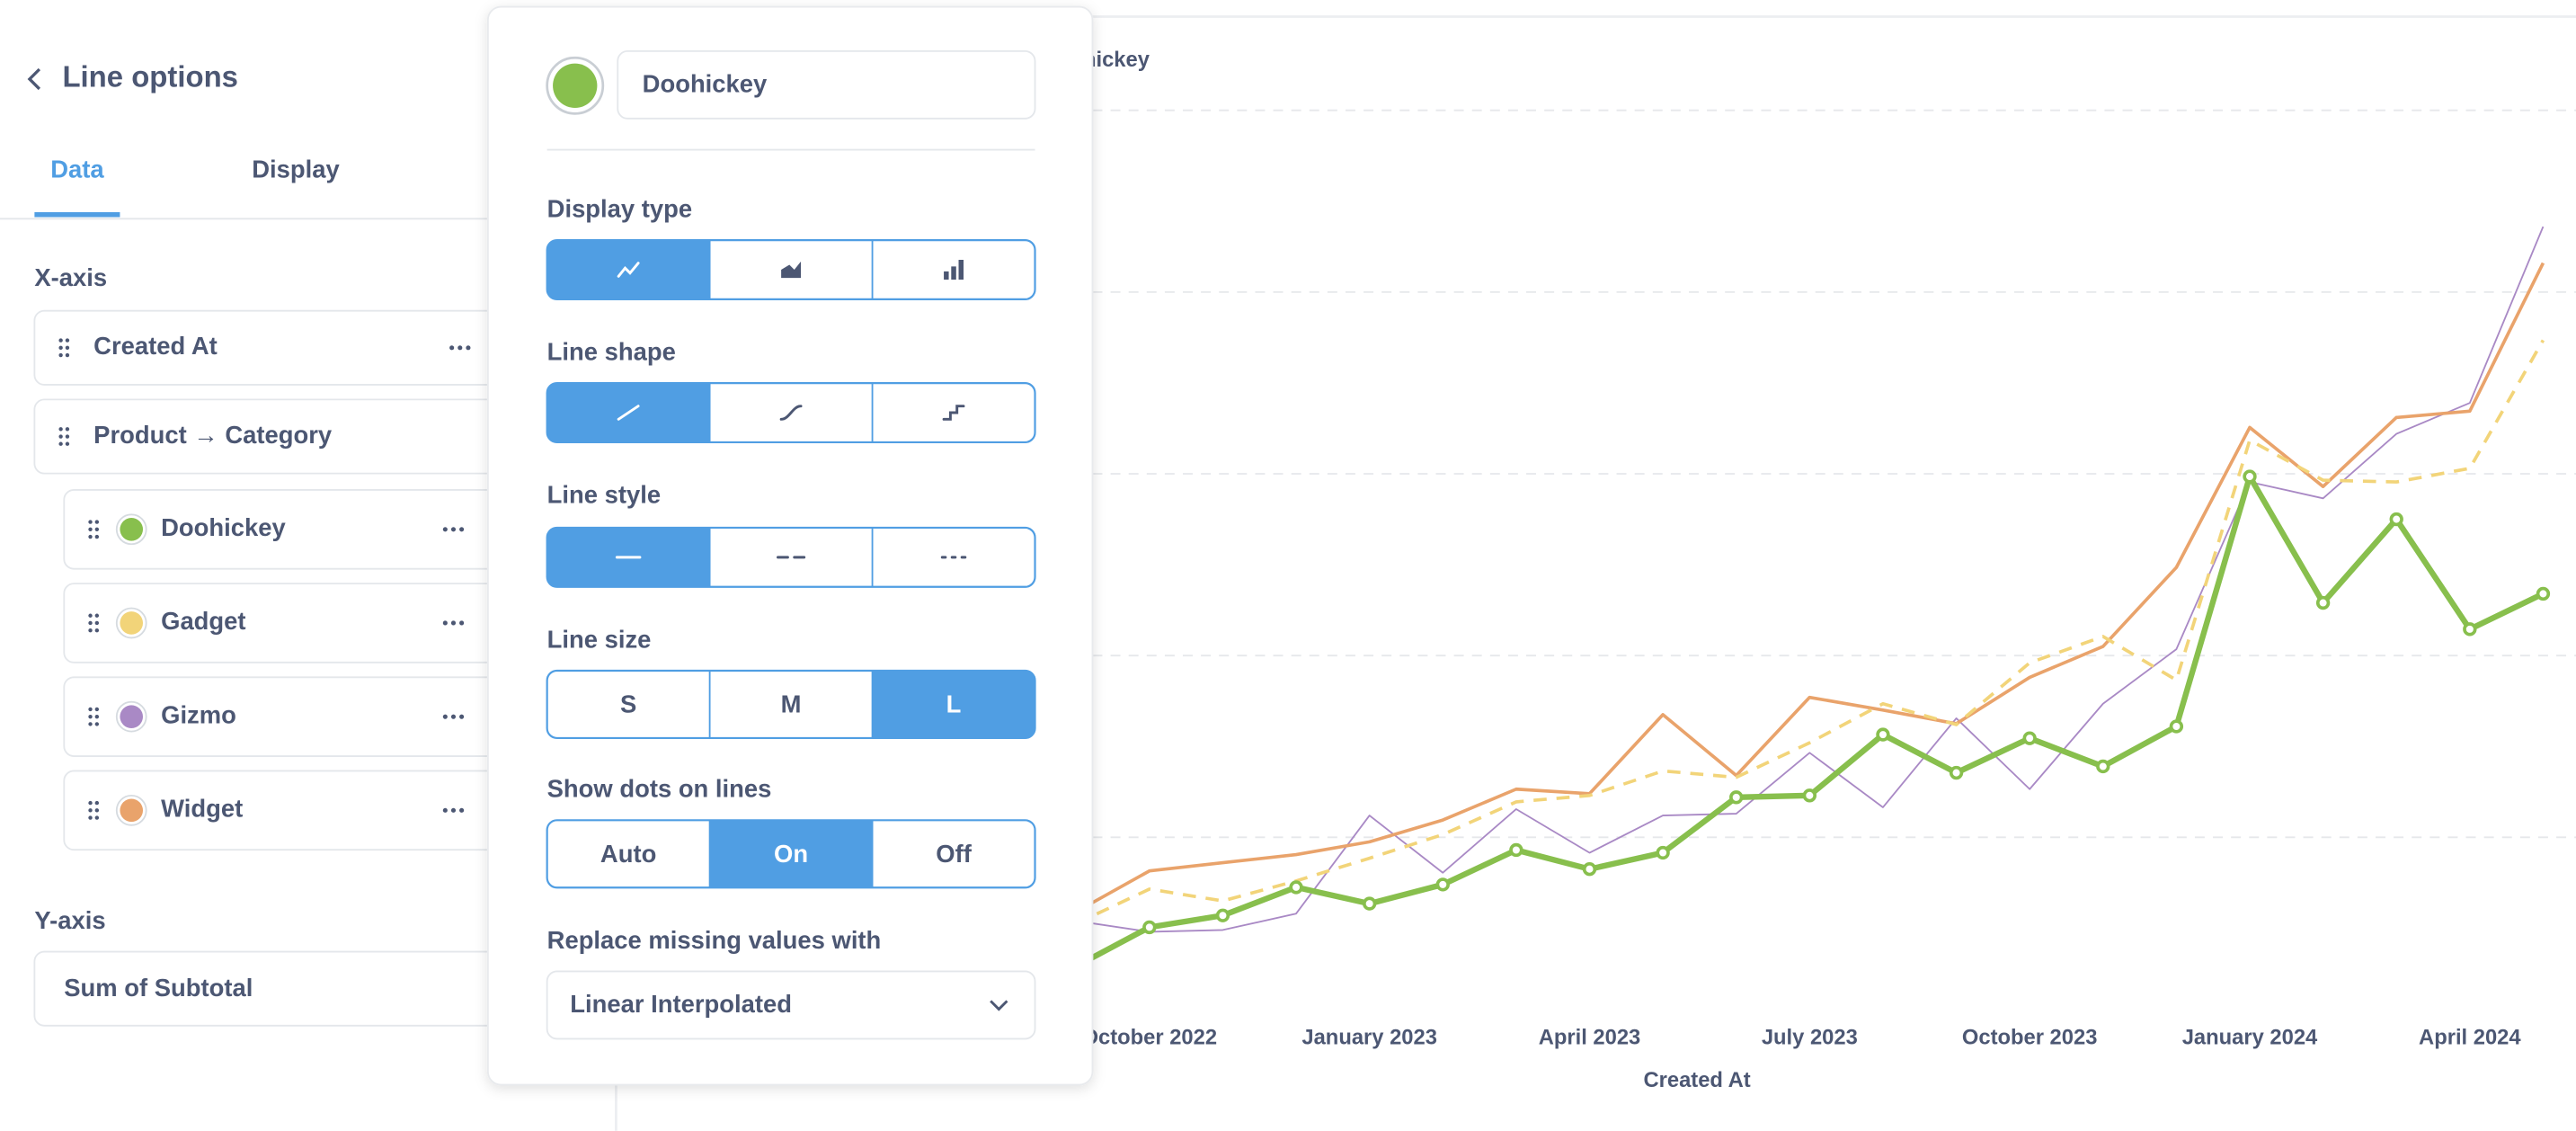 This screenshot has height=1131, width=2576. I want to click on series-name: Doohickey, so click(223, 527).